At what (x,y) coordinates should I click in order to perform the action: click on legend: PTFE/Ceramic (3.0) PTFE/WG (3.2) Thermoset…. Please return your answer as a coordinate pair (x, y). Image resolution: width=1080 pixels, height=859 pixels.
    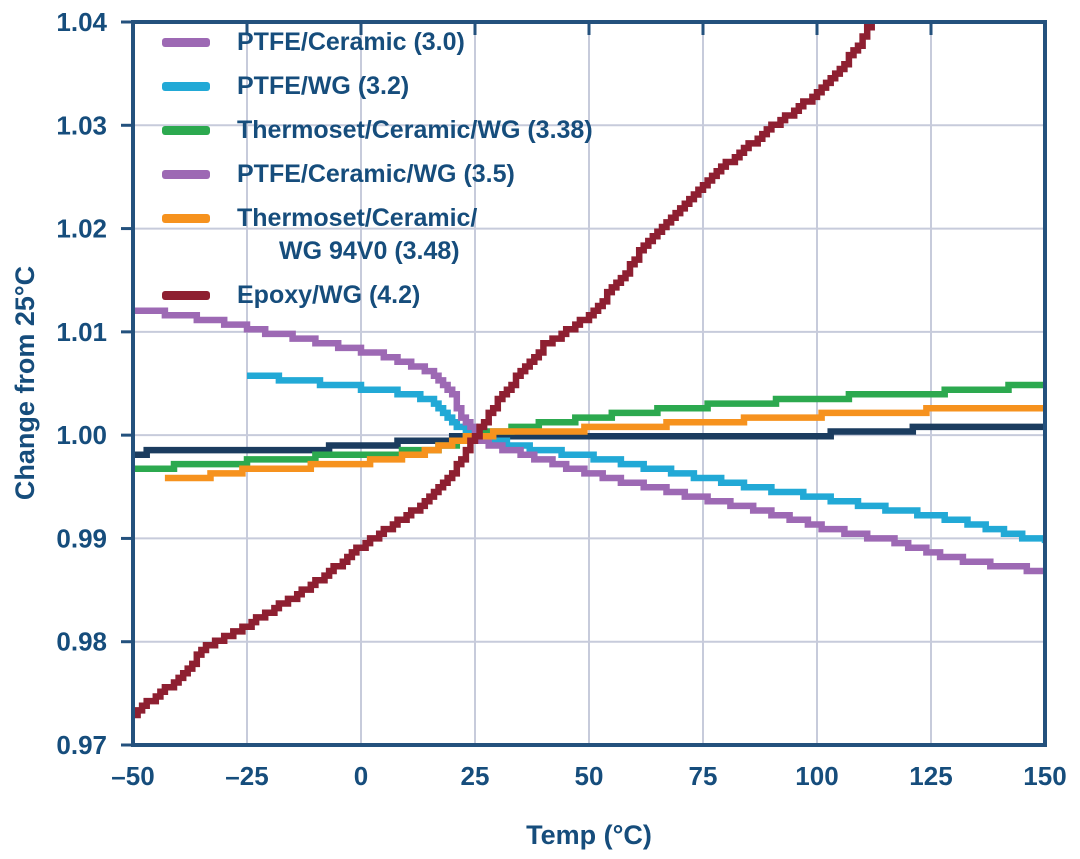
    Looking at the image, I should click on (377, 174).